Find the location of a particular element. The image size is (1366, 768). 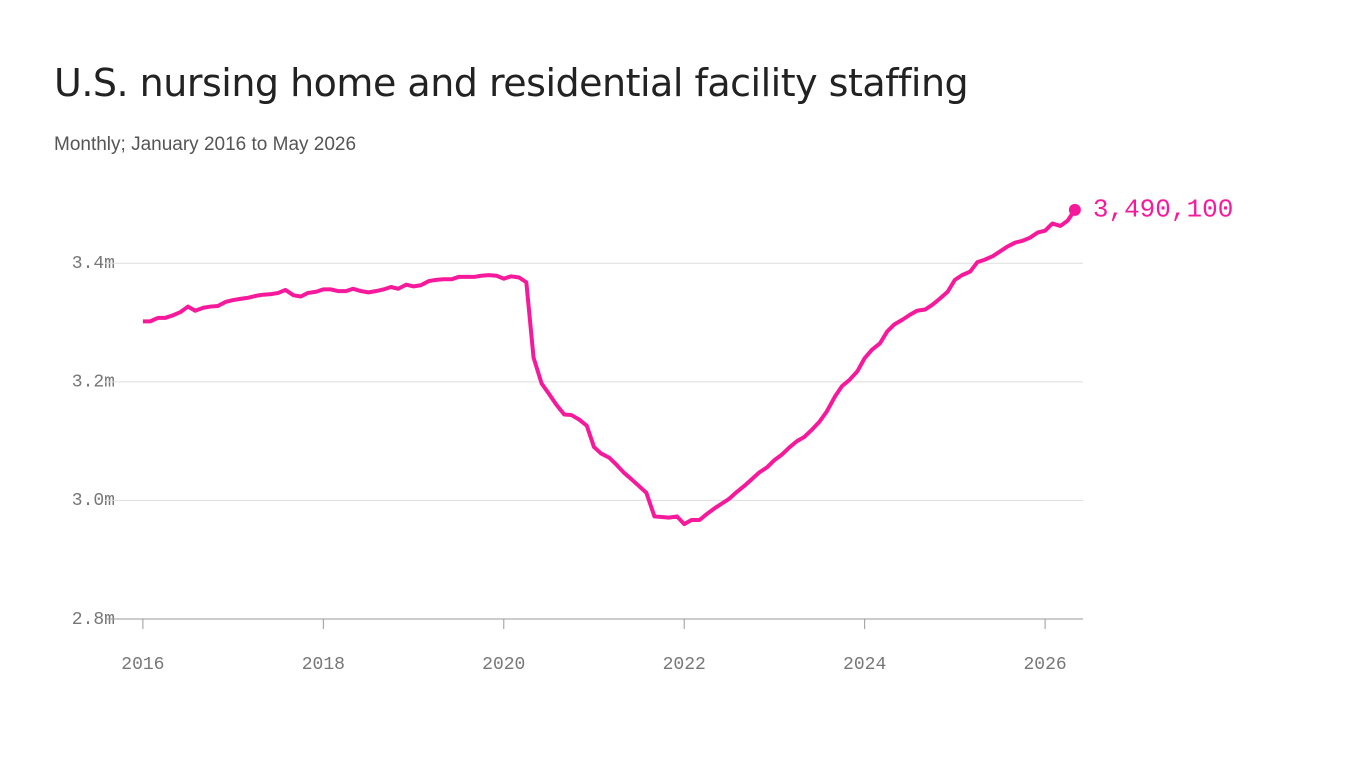

x-tick-label: 2022 is located at coordinates (684, 665).